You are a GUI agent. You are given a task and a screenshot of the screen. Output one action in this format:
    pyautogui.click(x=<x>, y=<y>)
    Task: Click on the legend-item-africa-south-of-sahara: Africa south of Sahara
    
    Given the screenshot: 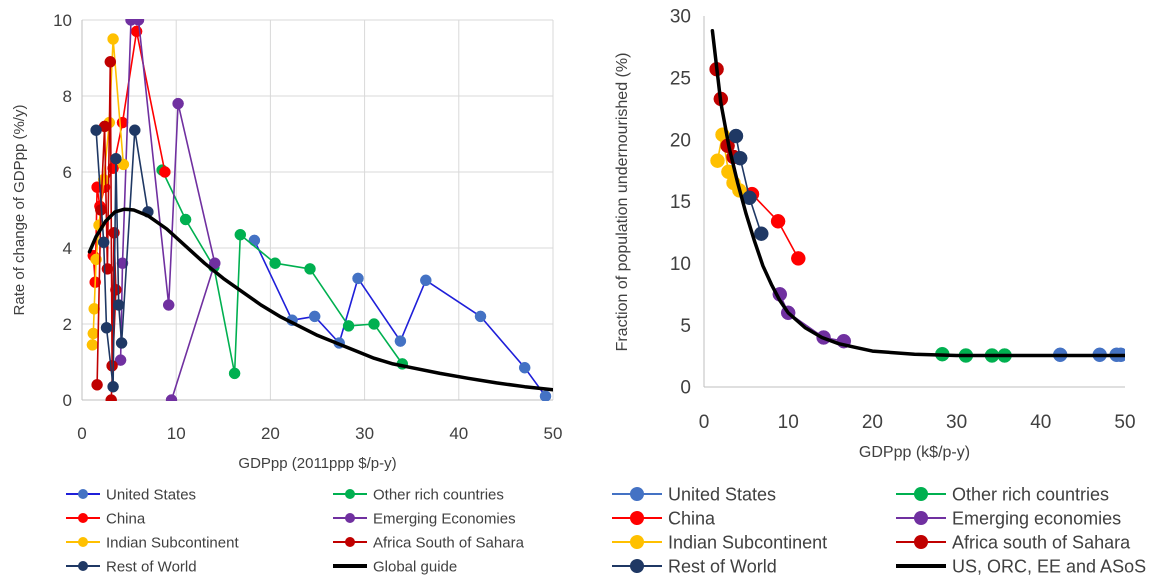 What is the action you would take?
    pyautogui.click(x=1013, y=542)
    